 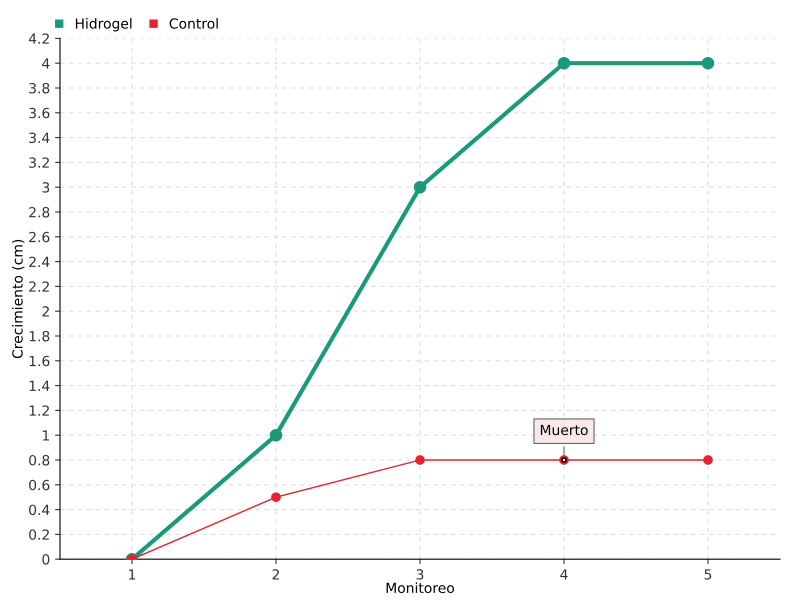 What do you see at coordinates (18, 299) in the screenshot?
I see `y-axis-title: Crecimiento (cm)` at bounding box center [18, 299].